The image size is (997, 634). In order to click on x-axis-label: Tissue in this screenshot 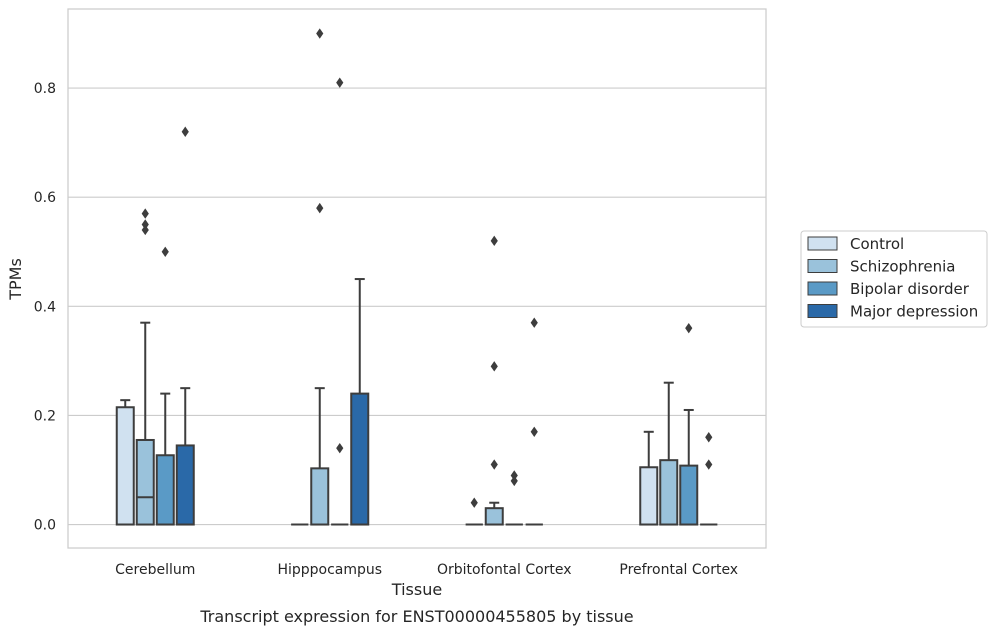, I will do `click(416, 589)`.